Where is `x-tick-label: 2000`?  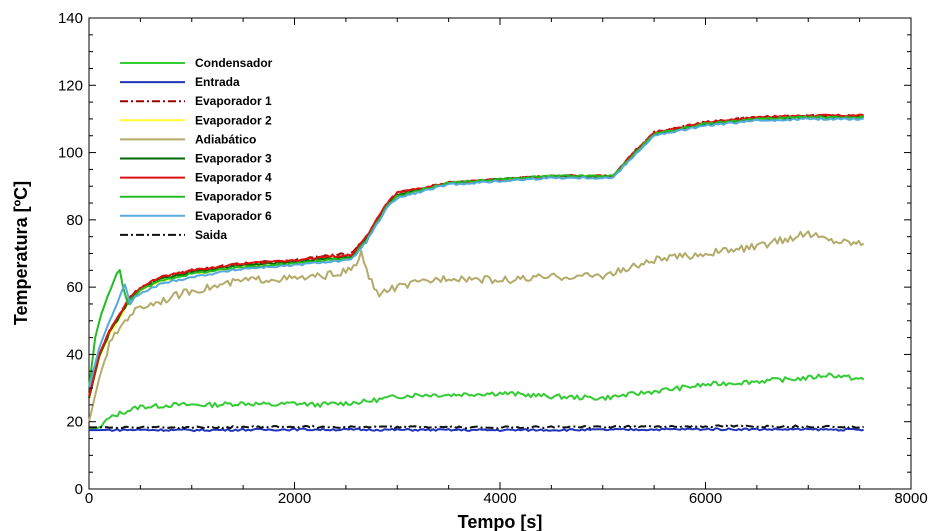 x-tick-label: 2000 is located at coordinates (294, 498).